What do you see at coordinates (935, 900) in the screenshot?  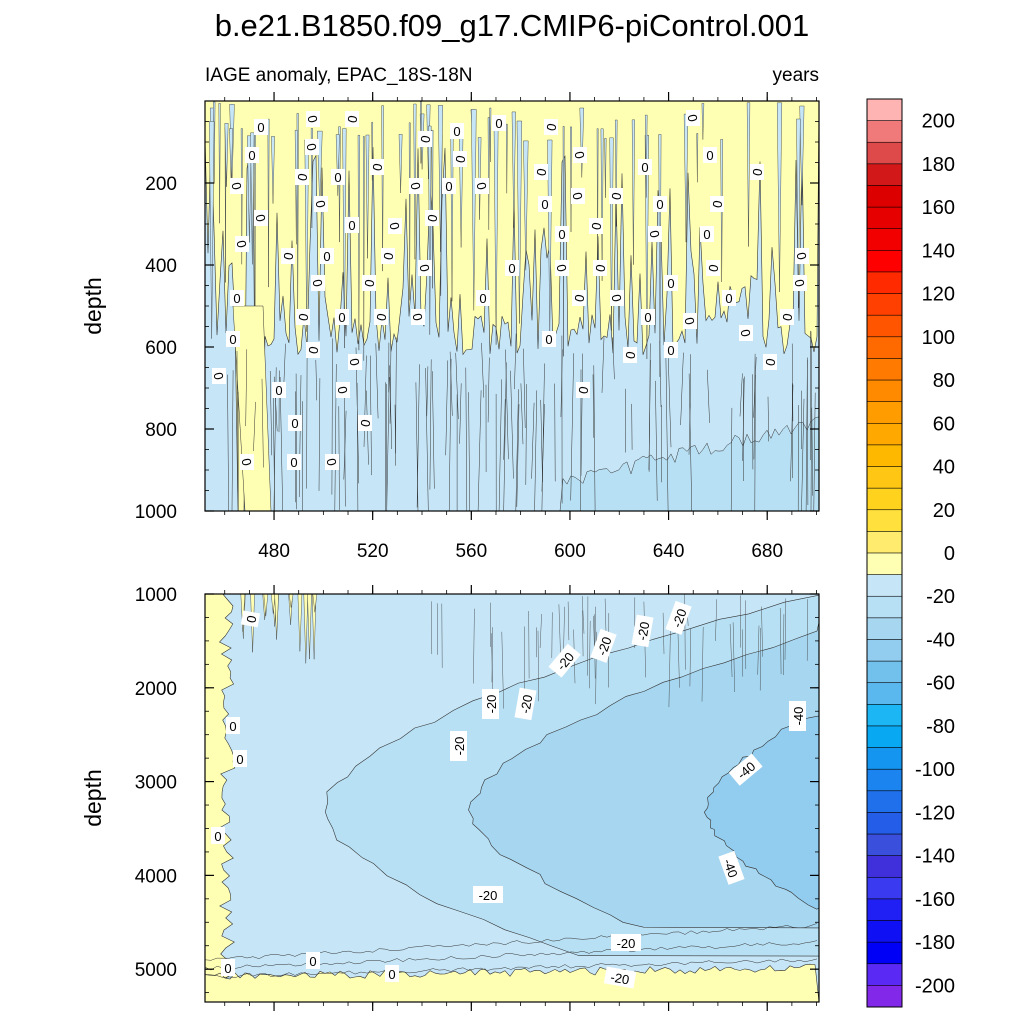 I see `colorbar-label: -160` at bounding box center [935, 900].